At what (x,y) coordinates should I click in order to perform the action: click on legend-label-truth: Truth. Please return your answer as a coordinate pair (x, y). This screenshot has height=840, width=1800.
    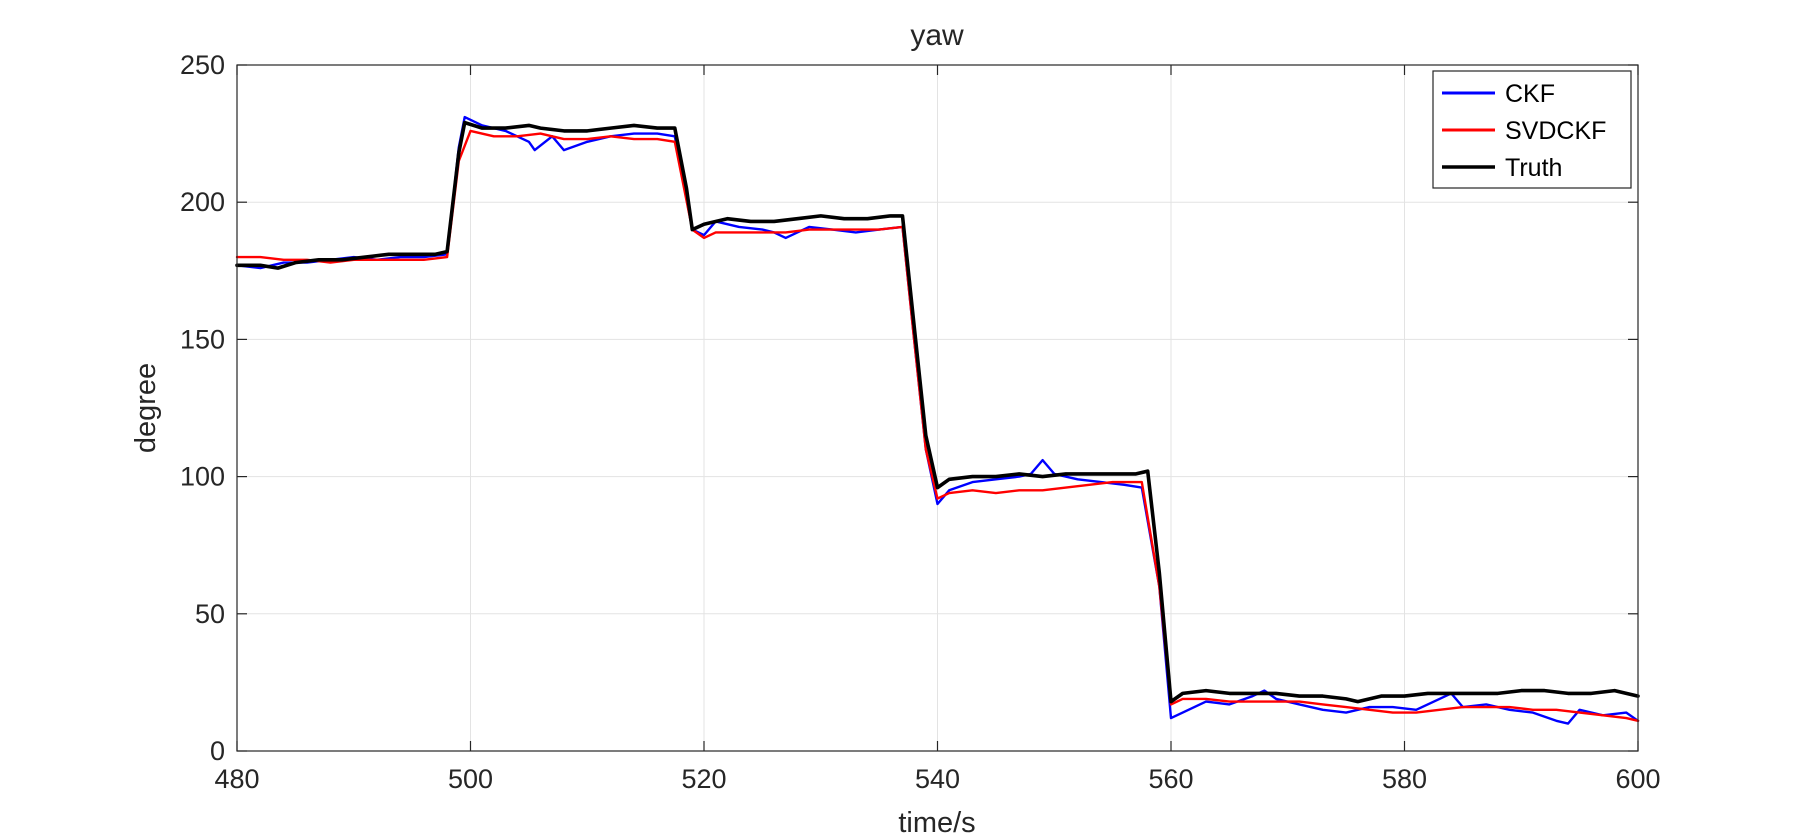
    Looking at the image, I should click on (1533, 168).